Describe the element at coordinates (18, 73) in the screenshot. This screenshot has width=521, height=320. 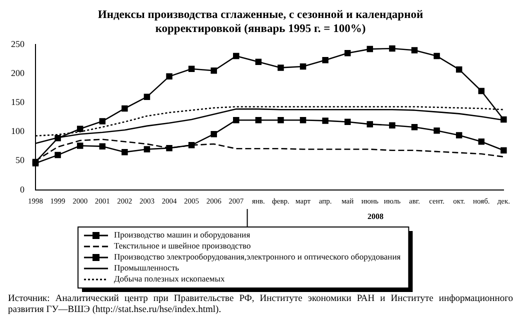
I see `y-tick-label: 200` at that location.